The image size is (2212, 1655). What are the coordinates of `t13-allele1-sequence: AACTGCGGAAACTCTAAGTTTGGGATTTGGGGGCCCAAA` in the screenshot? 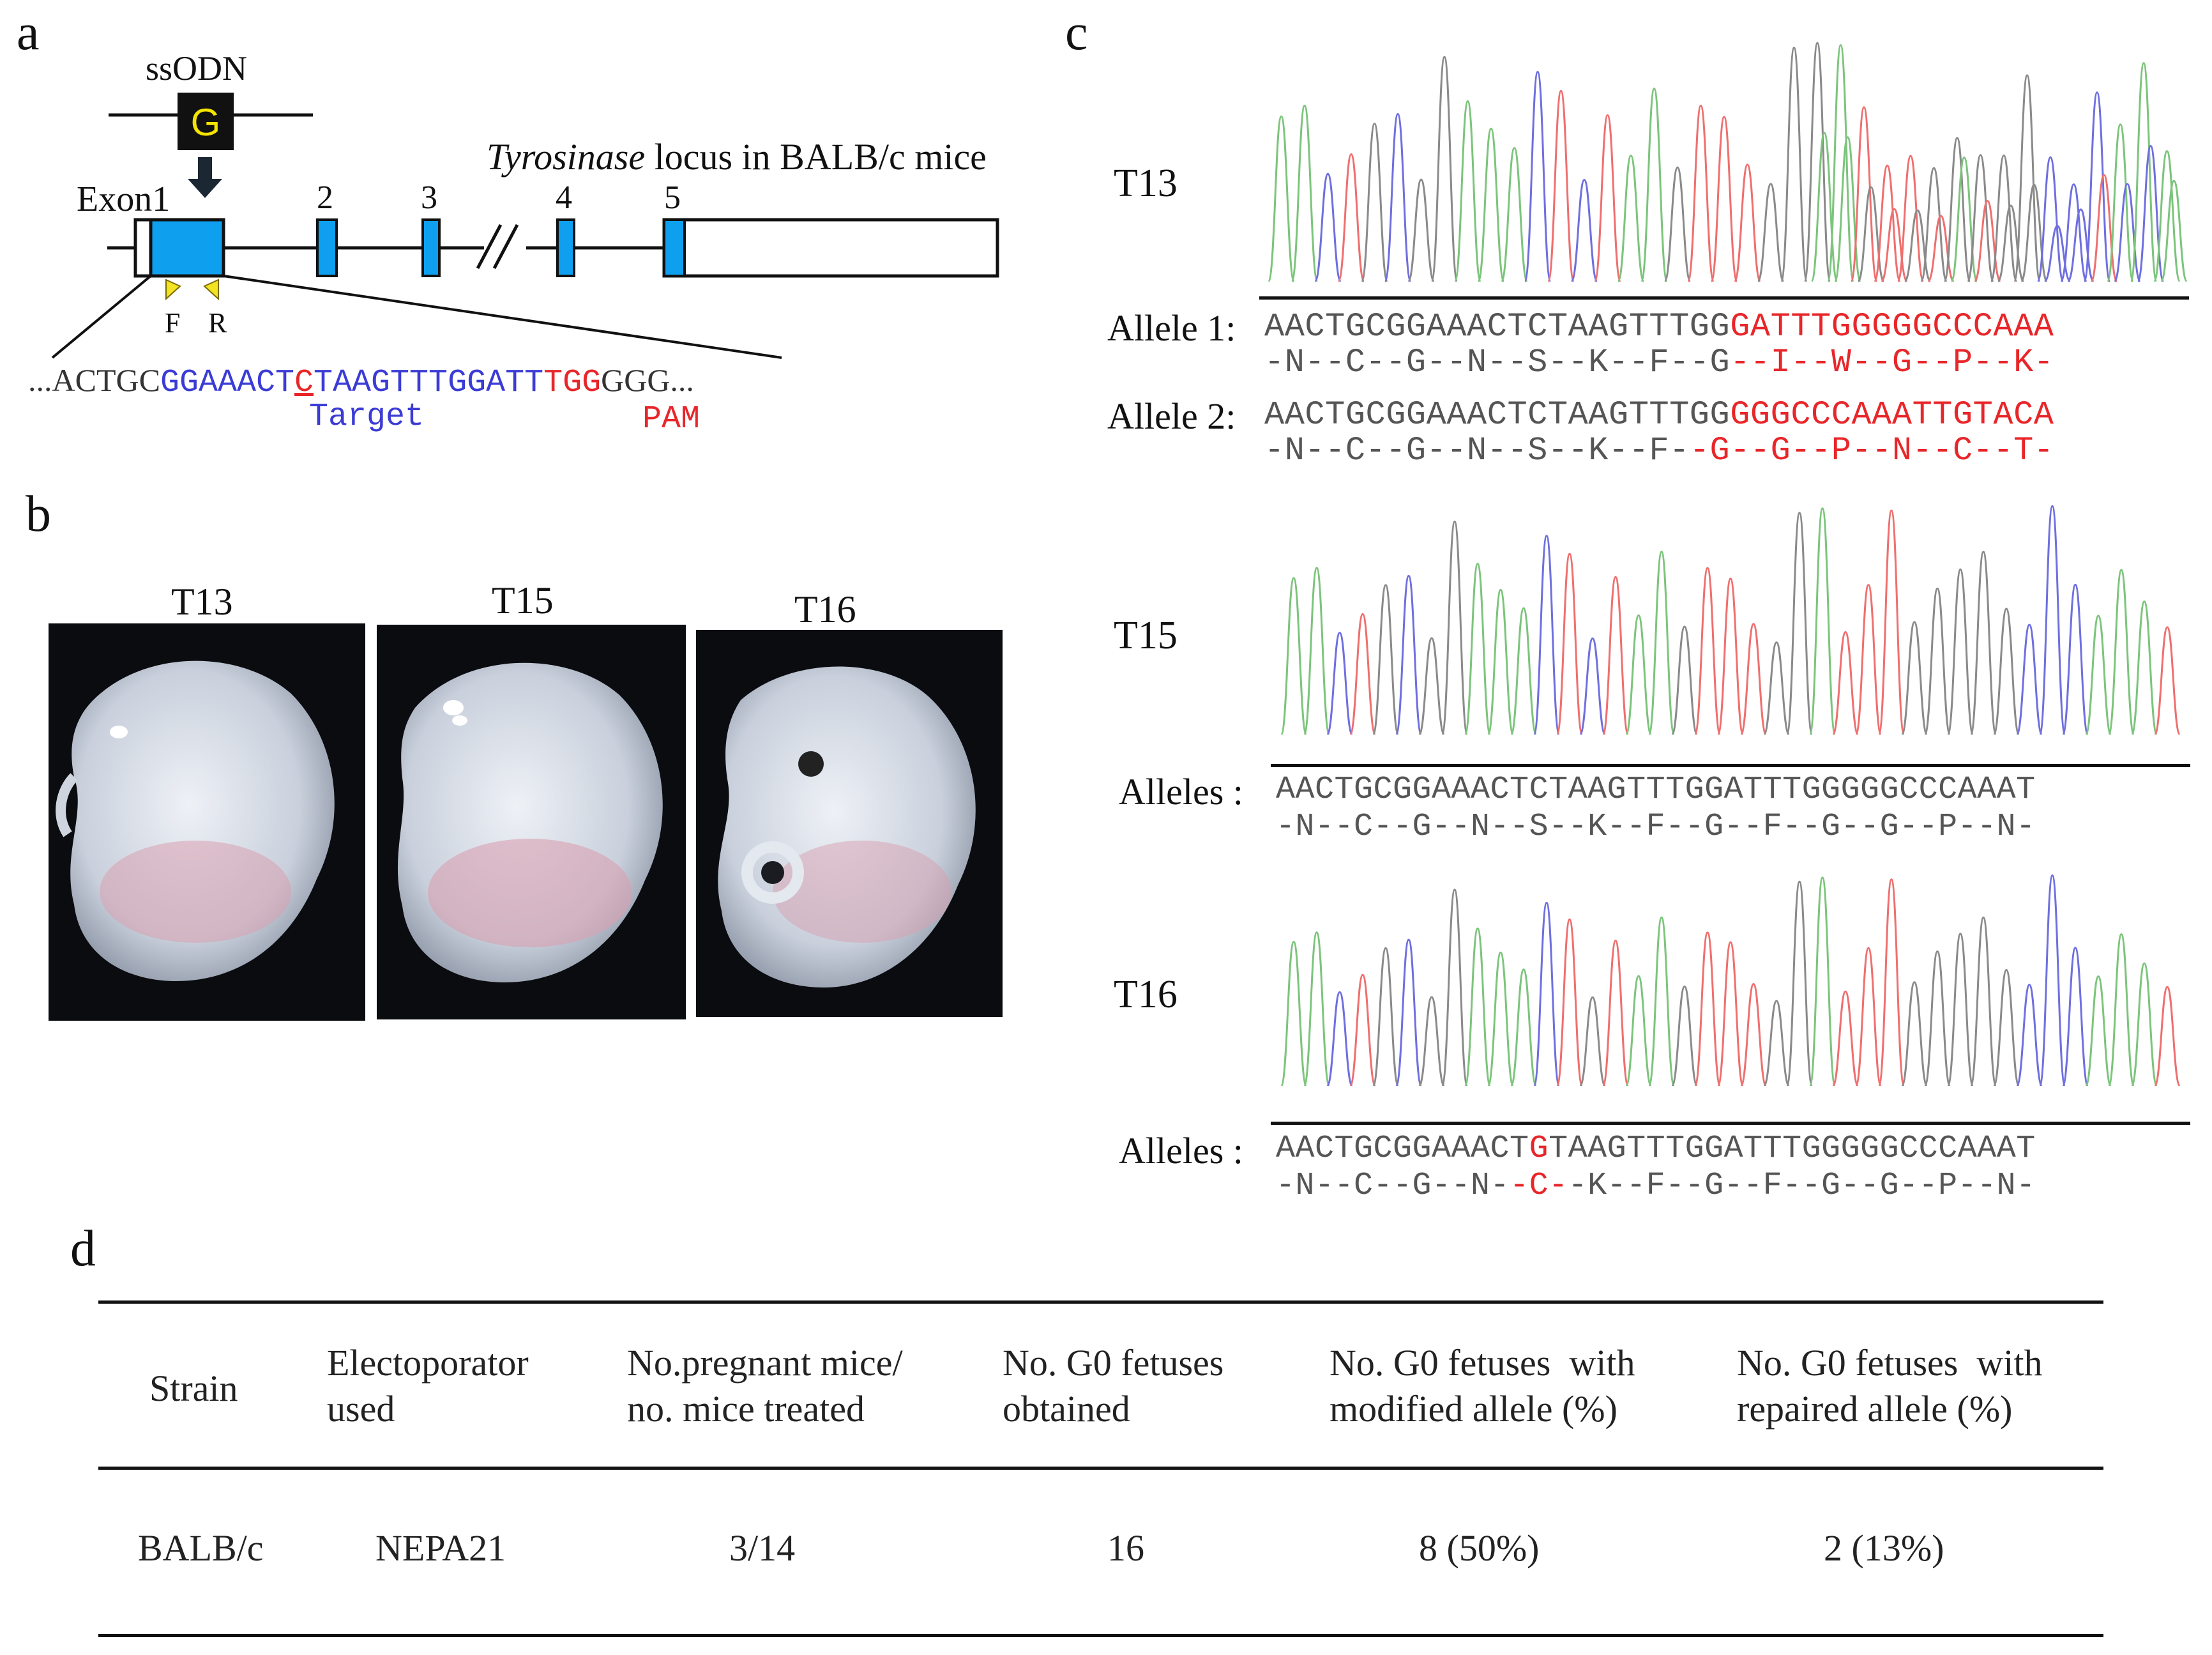 It's located at (1659, 327).